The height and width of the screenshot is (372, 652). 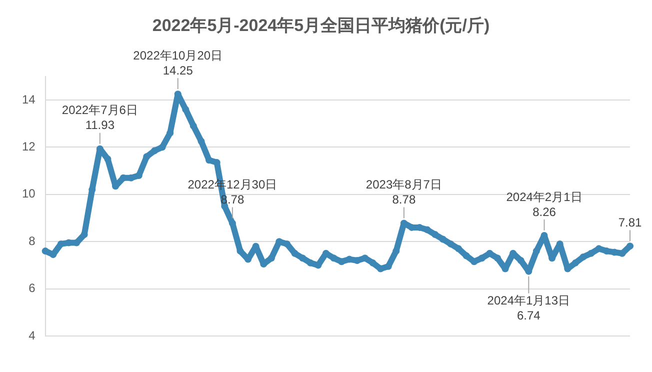 I want to click on y-tick-label: 8, so click(x=32, y=241).